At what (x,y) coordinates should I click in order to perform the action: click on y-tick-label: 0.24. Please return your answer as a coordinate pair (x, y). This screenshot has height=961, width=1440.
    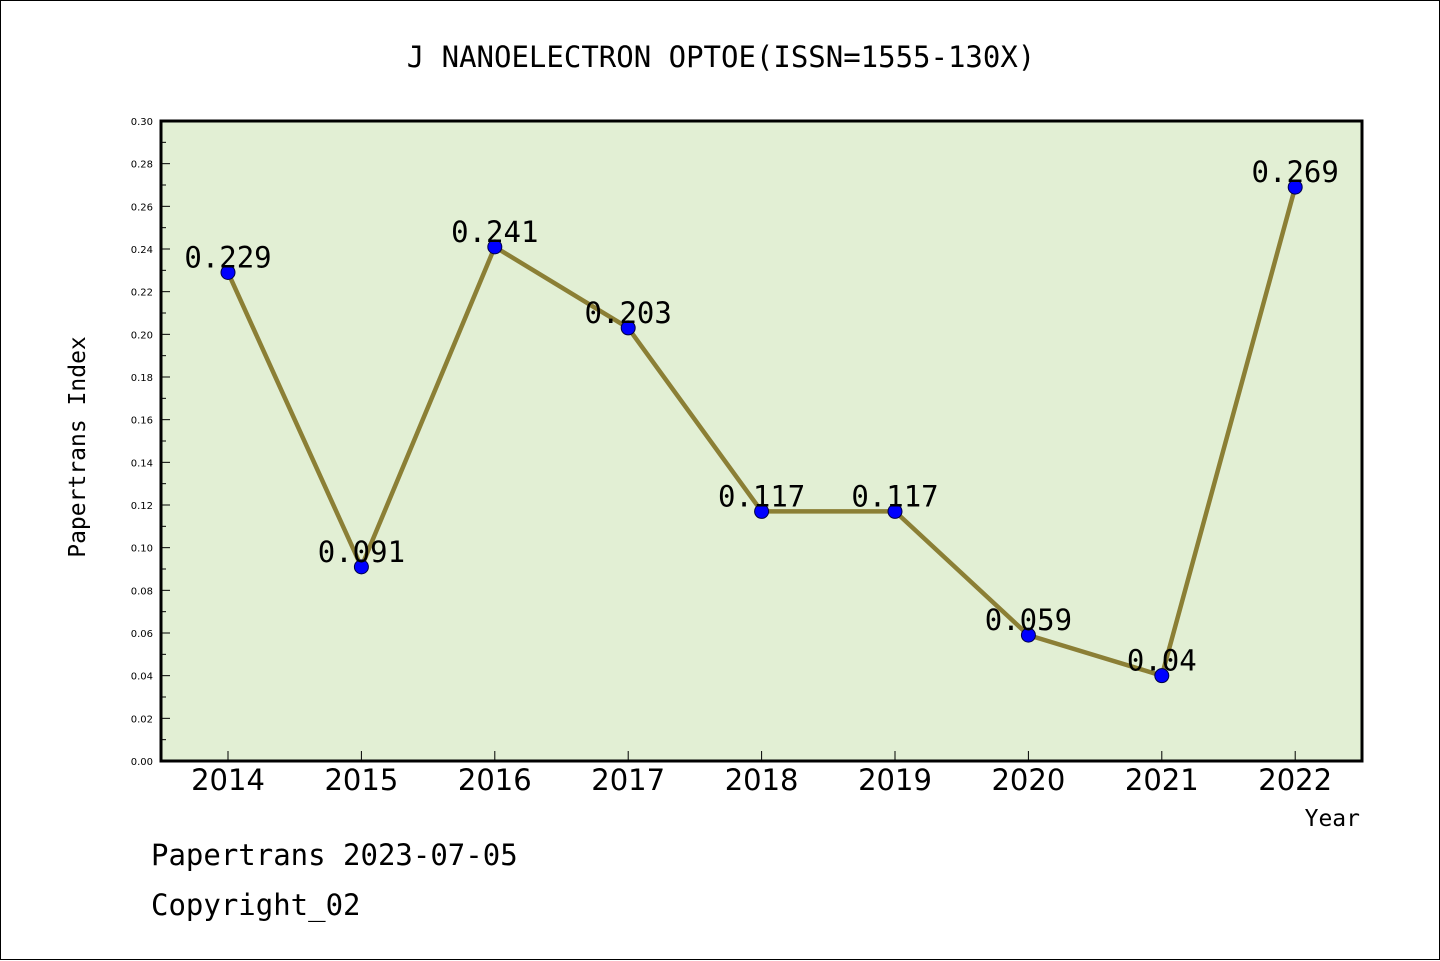
    Looking at the image, I should click on (142, 250).